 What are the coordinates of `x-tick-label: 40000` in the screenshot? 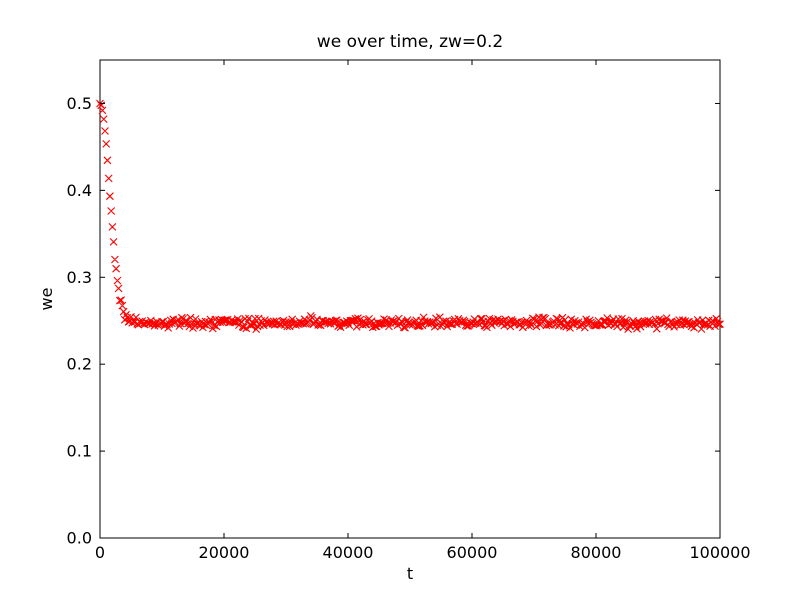 It's located at (348, 552).